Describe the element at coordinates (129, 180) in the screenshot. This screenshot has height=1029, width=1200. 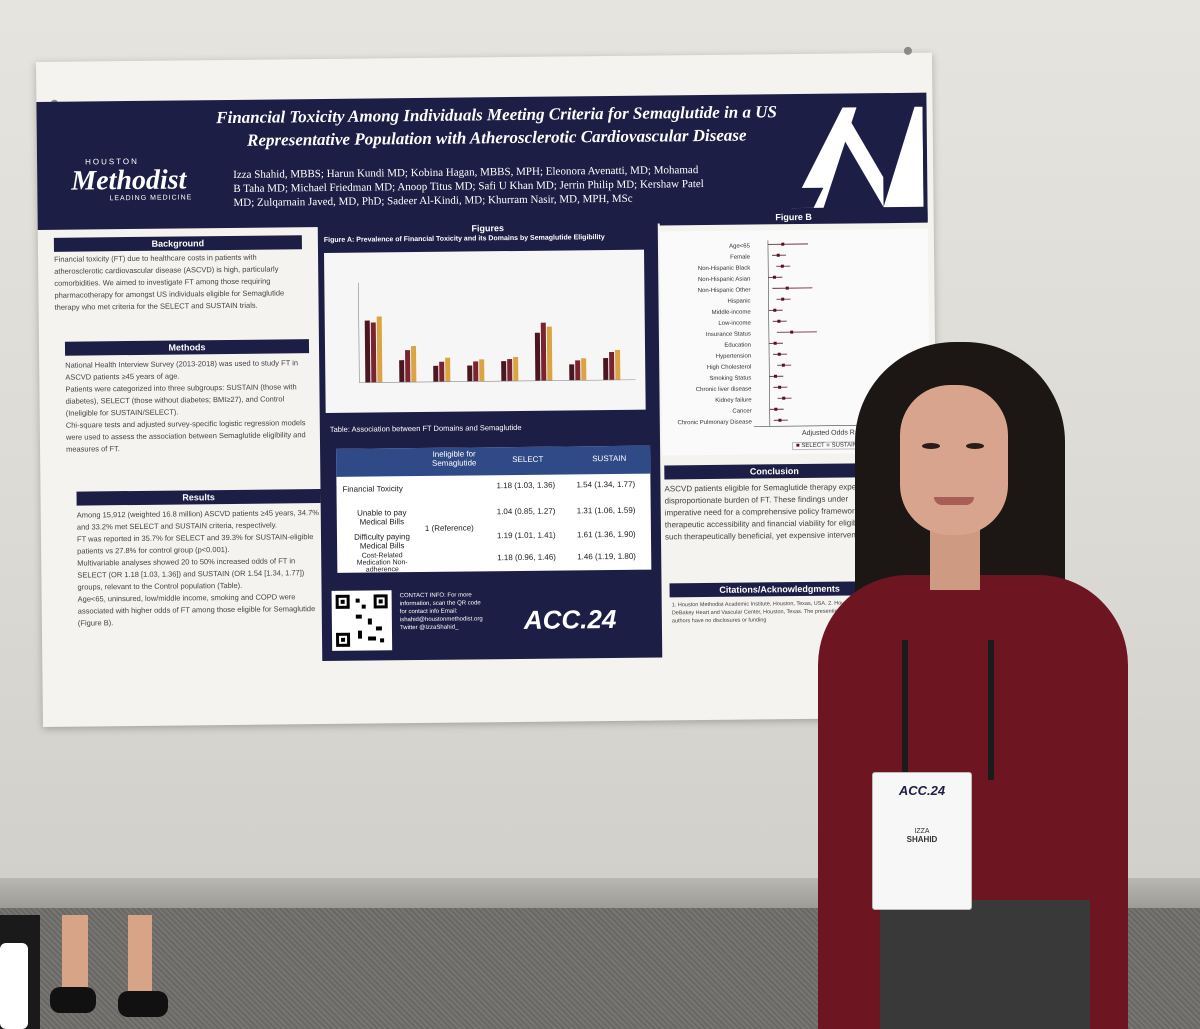
I see `methodist-logo: Methodist` at that location.